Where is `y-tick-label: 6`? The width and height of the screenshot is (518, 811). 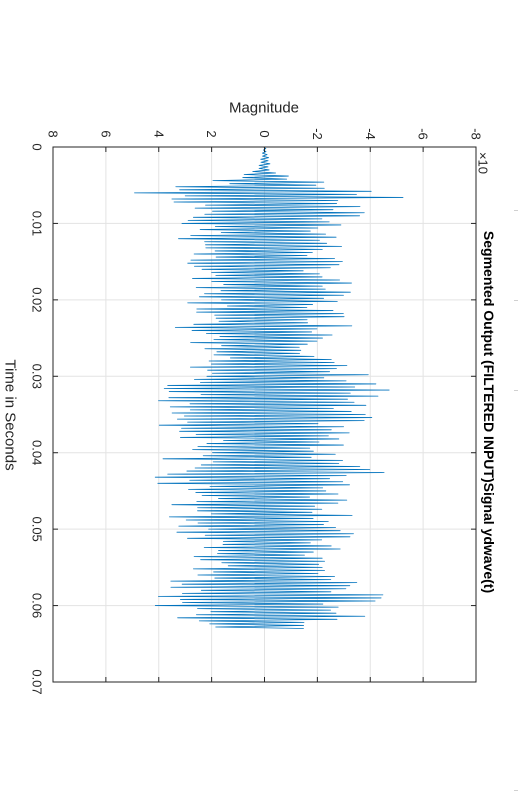 y-tick-label: 6 is located at coordinates (105, 133).